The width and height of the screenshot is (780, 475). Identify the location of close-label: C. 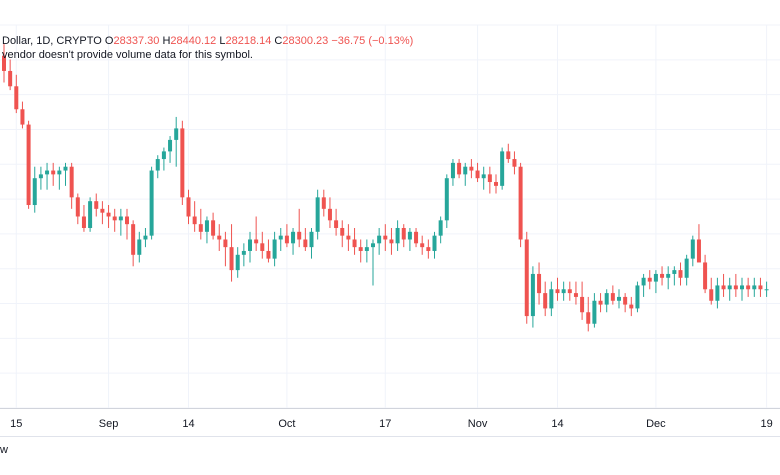
(278, 41).